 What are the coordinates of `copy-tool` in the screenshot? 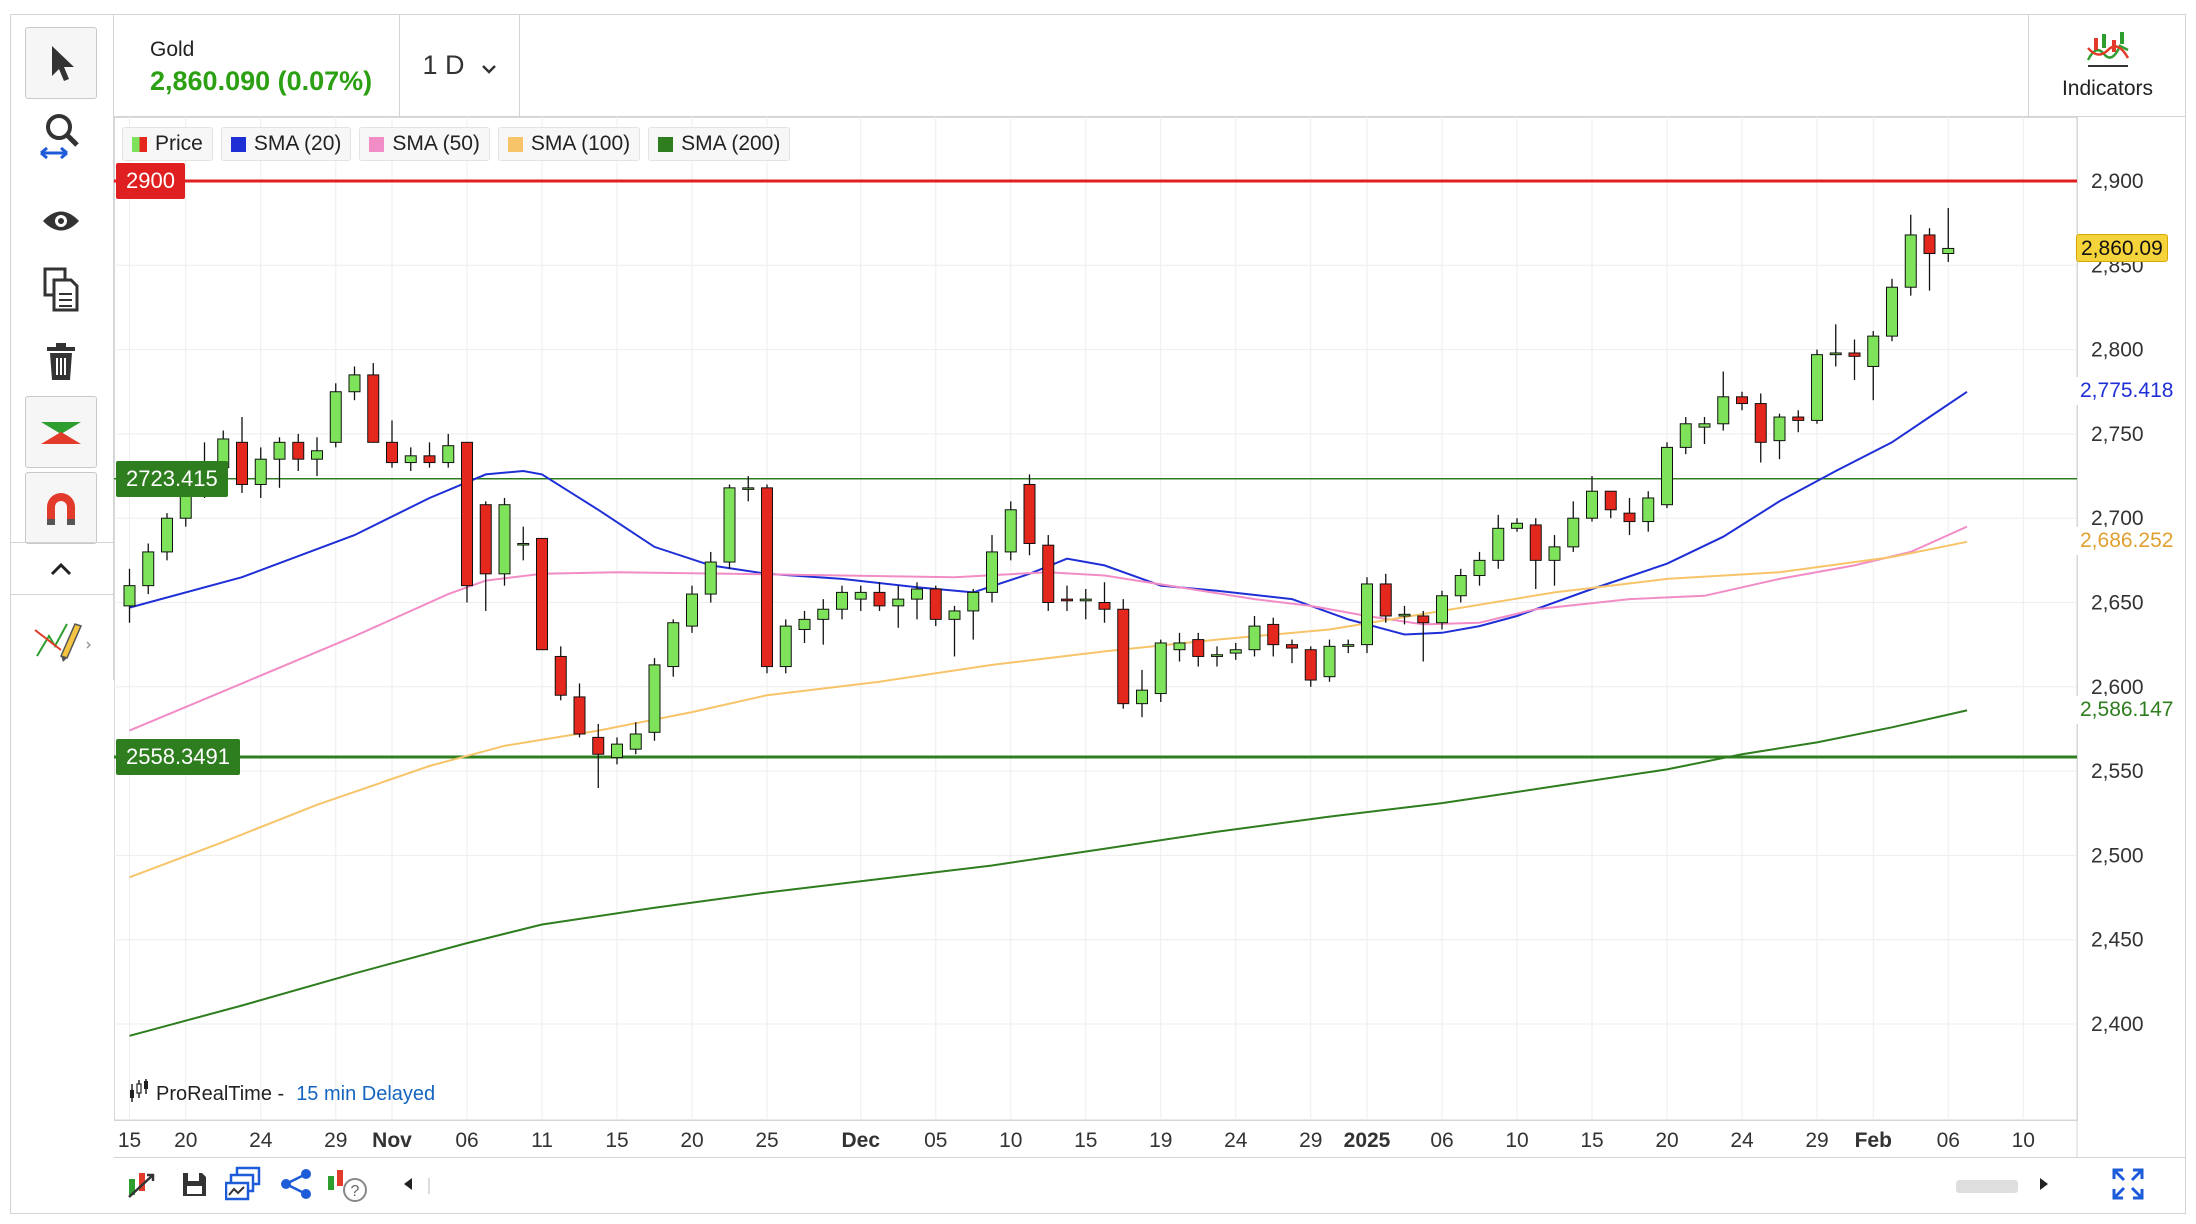 It's located at (61, 290).